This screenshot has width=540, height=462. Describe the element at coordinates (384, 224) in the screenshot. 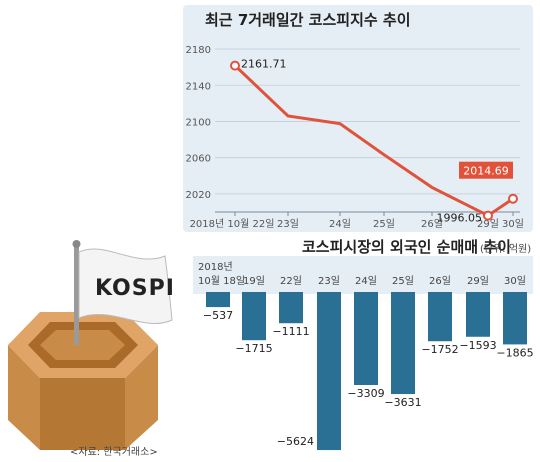

I see `x-tick-label: 25일` at that location.